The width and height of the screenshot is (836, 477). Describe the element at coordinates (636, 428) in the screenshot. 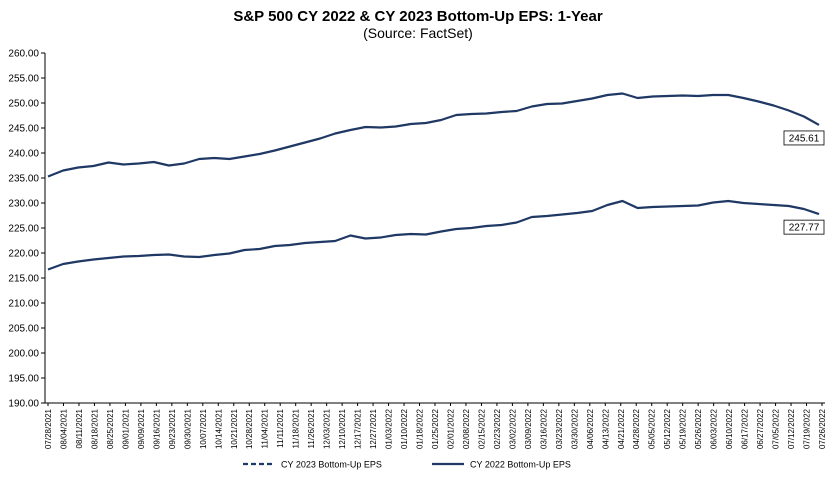

I see `x-tick-label: 04/28/2022` at that location.